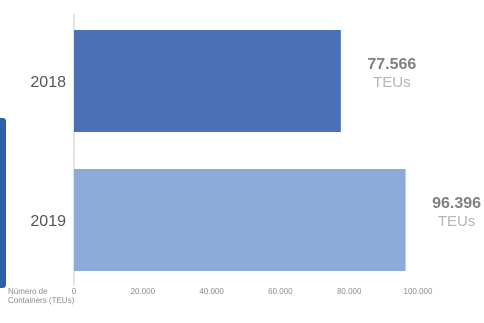 This screenshot has width=484, height=323. What do you see at coordinates (143, 291) in the screenshot?
I see `x-tick-label: 20.000` at bounding box center [143, 291].